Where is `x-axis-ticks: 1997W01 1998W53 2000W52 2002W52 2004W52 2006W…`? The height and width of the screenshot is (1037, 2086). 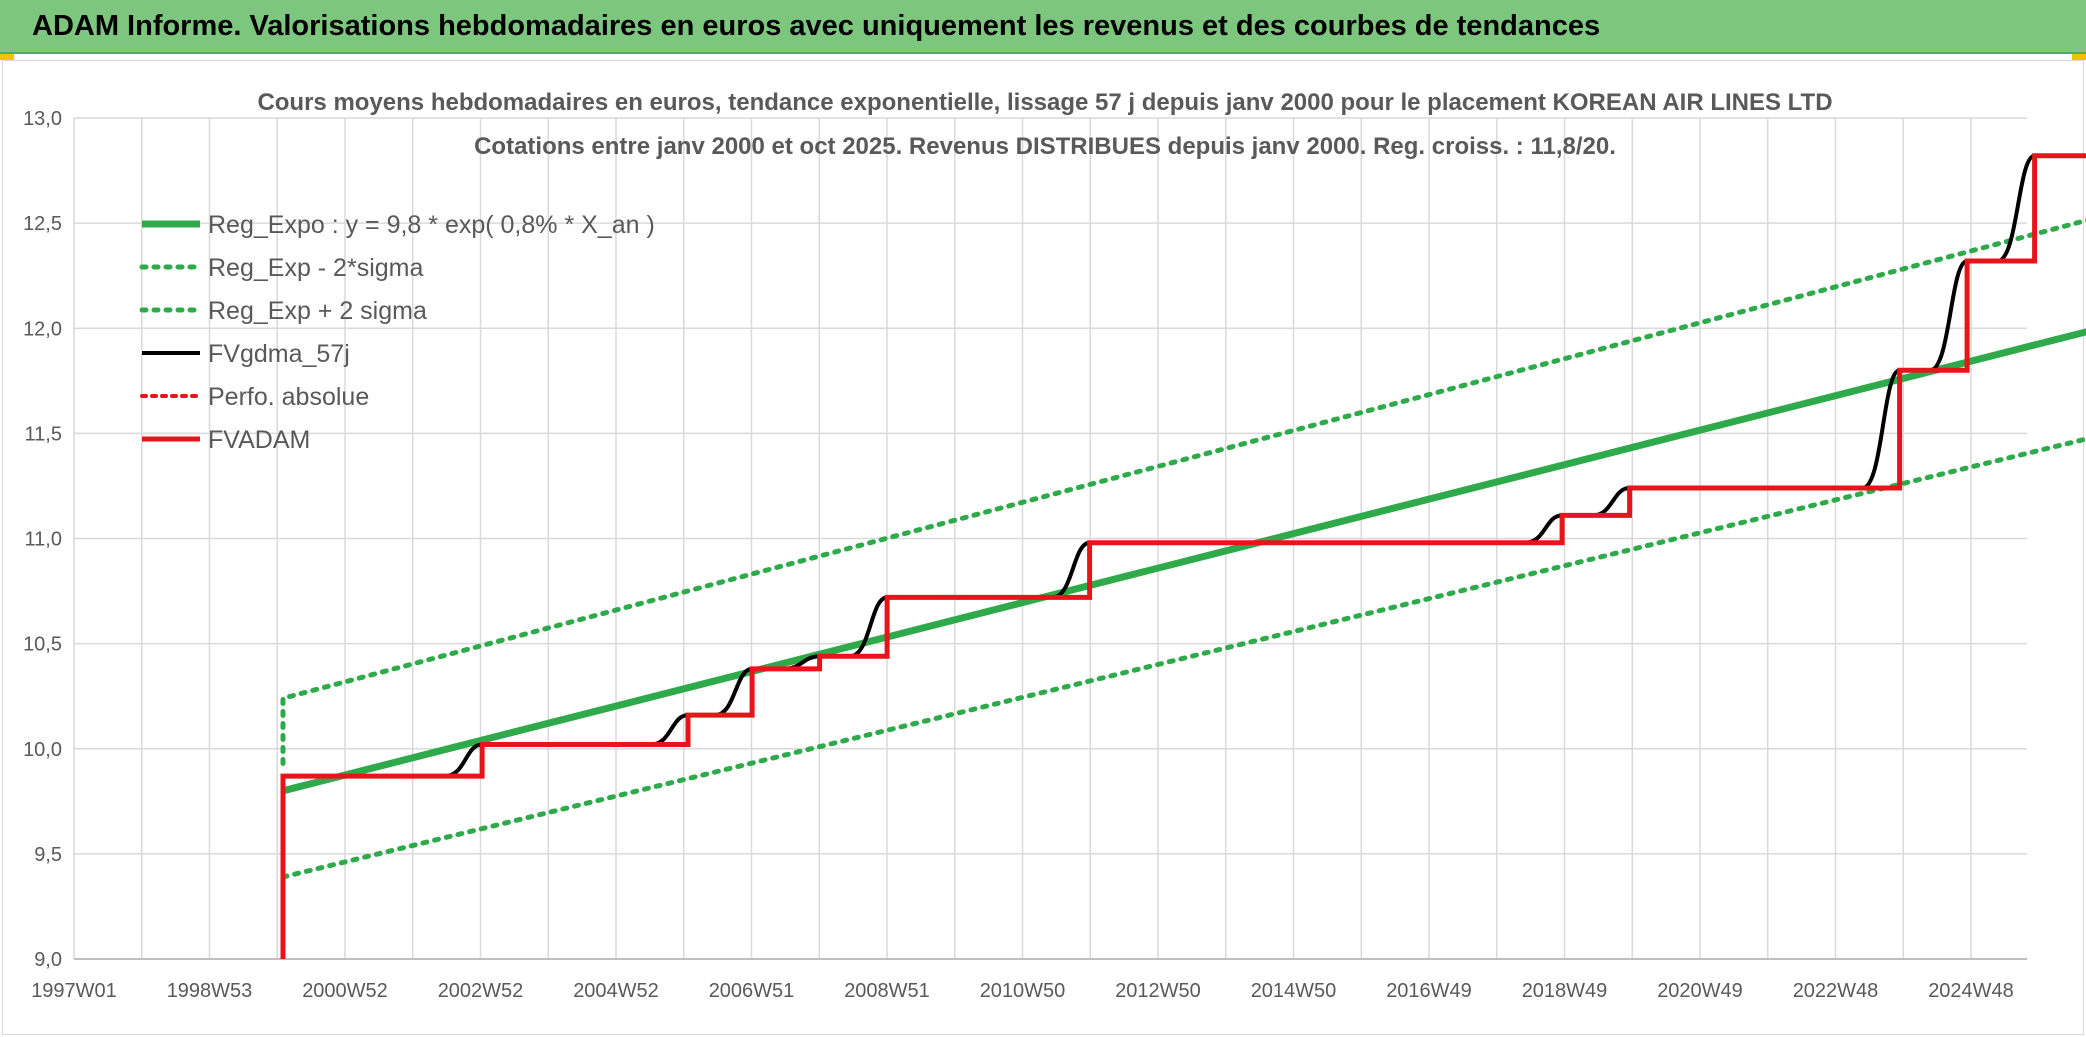
x-axis-ticks: 1997W01 1998W53 2000W52 2002W52 2004W52 2006W… is located at coordinates (1022, 991).